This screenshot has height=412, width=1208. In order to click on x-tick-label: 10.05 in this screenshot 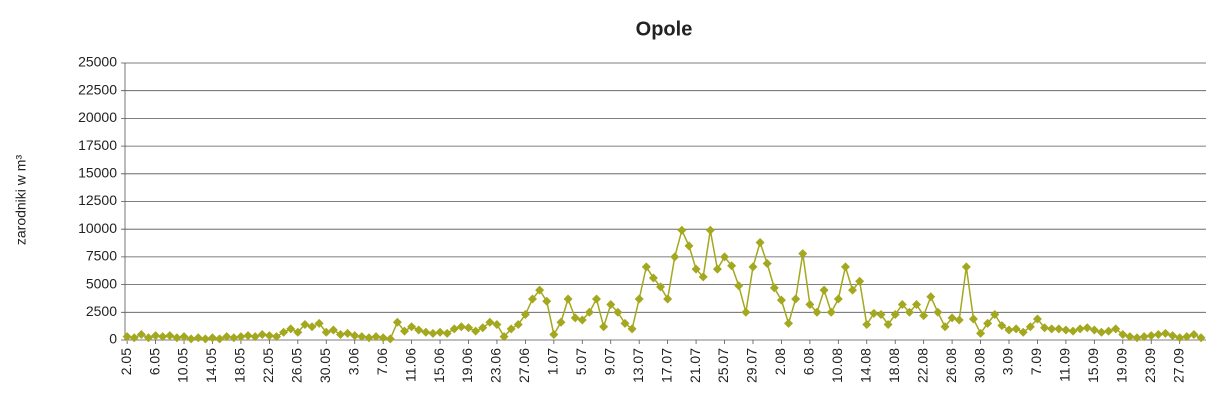, I will do `click(183, 365)`.